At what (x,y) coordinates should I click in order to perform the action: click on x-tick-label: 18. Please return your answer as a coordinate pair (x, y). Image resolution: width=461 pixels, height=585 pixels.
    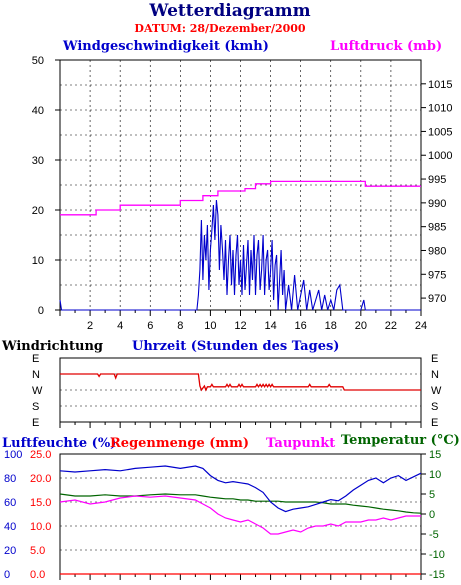
    Looking at the image, I should click on (331, 326).